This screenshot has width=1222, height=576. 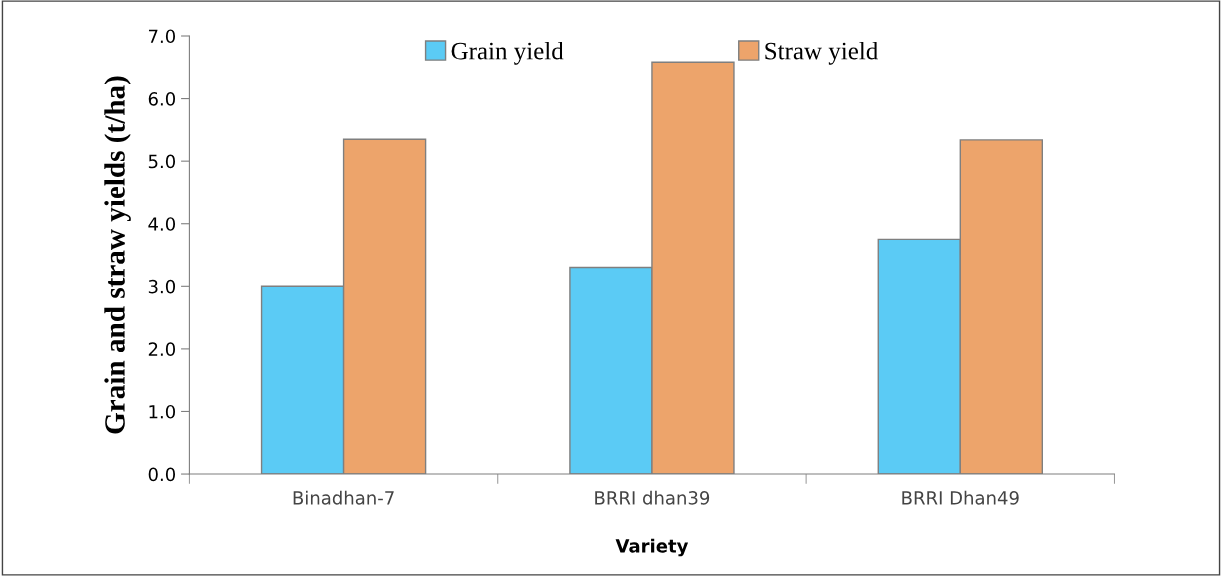 What do you see at coordinates (652, 547) in the screenshot?
I see `x-axis-title: Variety` at bounding box center [652, 547].